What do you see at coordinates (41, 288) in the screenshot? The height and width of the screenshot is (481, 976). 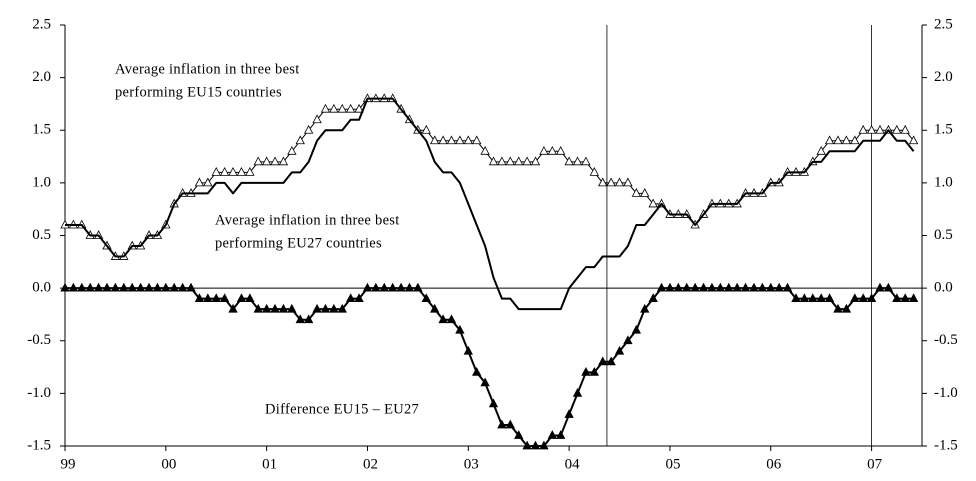 I see `y-tick-label: 0.0` at bounding box center [41, 288].